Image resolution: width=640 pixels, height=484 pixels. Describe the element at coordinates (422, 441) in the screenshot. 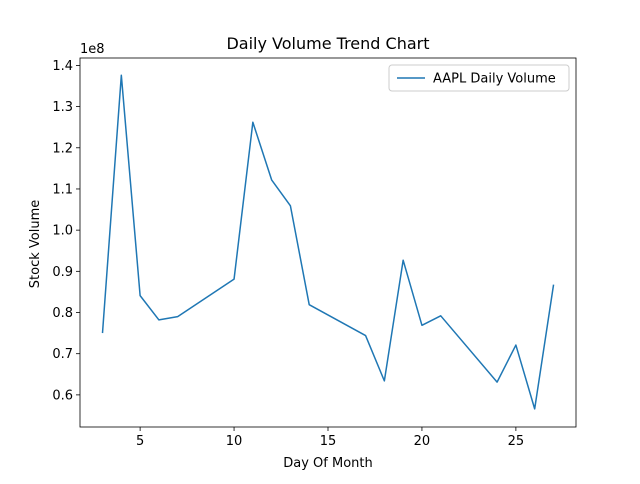

I see `x-tick-label: 20` at that location.